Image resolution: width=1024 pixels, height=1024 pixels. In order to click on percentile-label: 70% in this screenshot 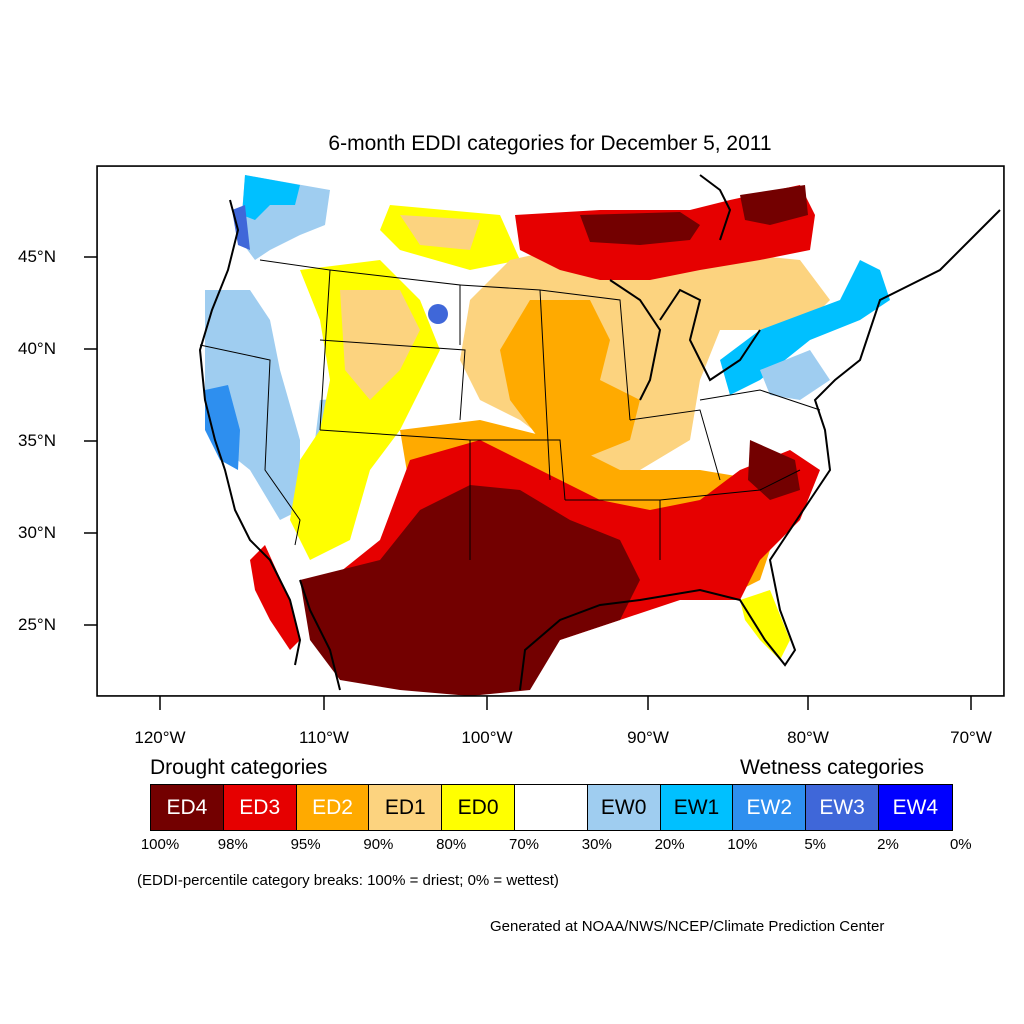, I will do `click(524, 844)`.